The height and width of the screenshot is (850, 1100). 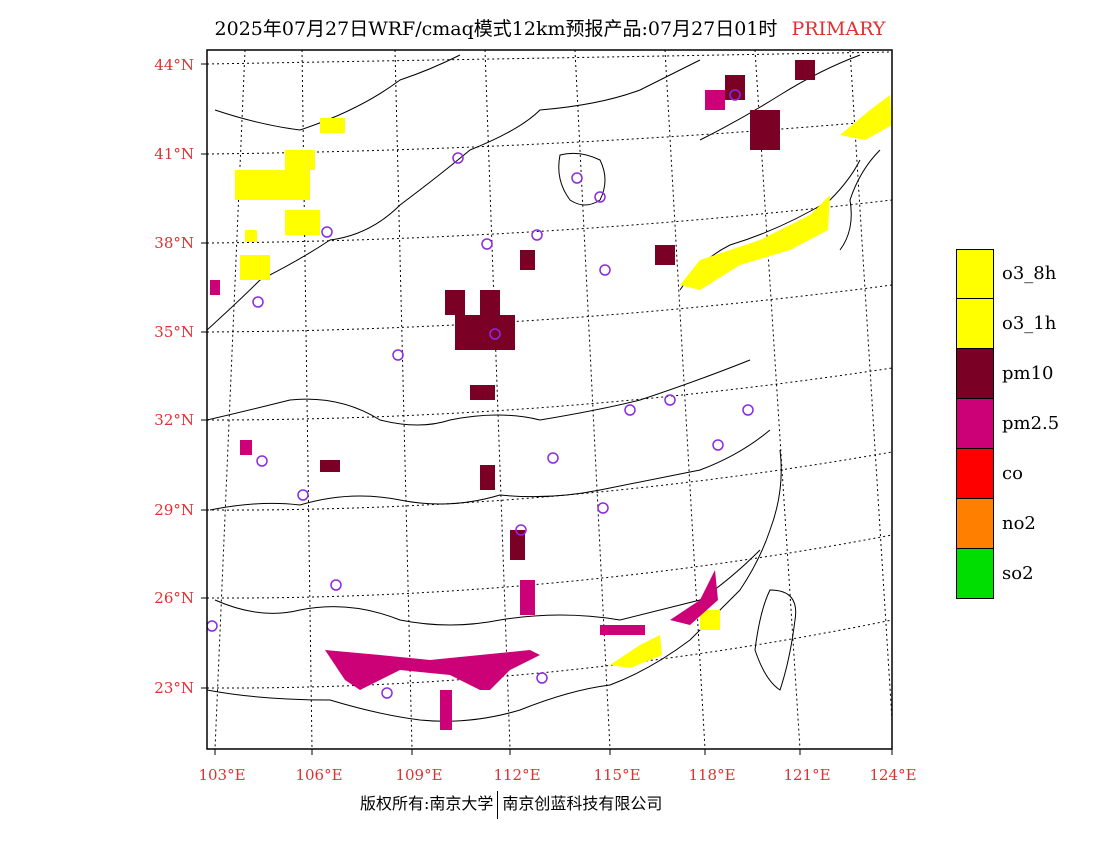 I want to click on lon-label-124: 124°E, so click(x=893, y=775).